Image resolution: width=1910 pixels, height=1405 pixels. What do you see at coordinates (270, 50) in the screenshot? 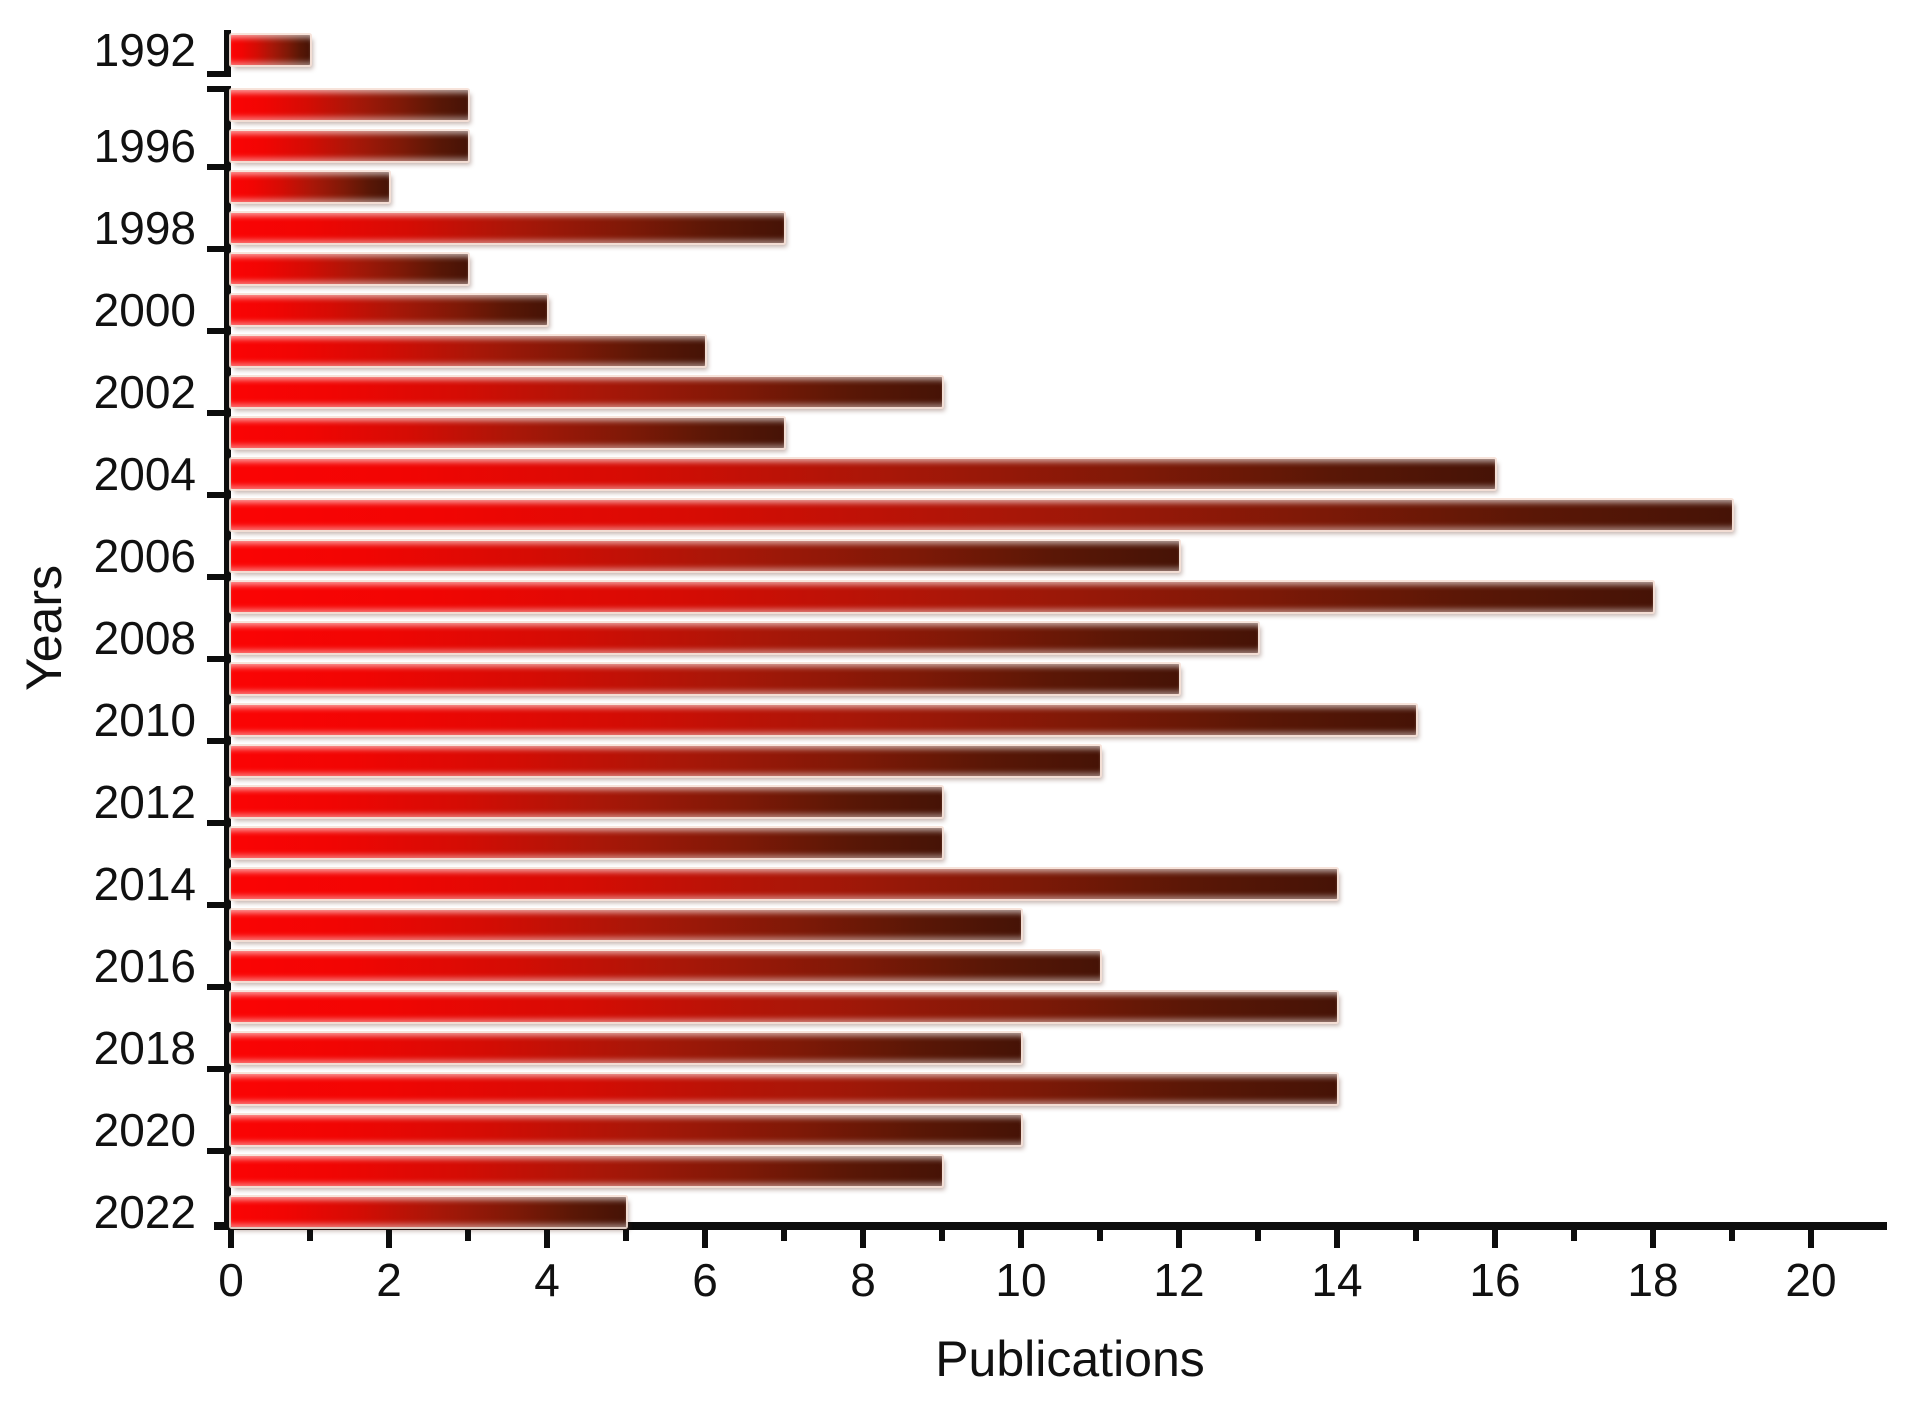
I see `bar-1992` at bounding box center [270, 50].